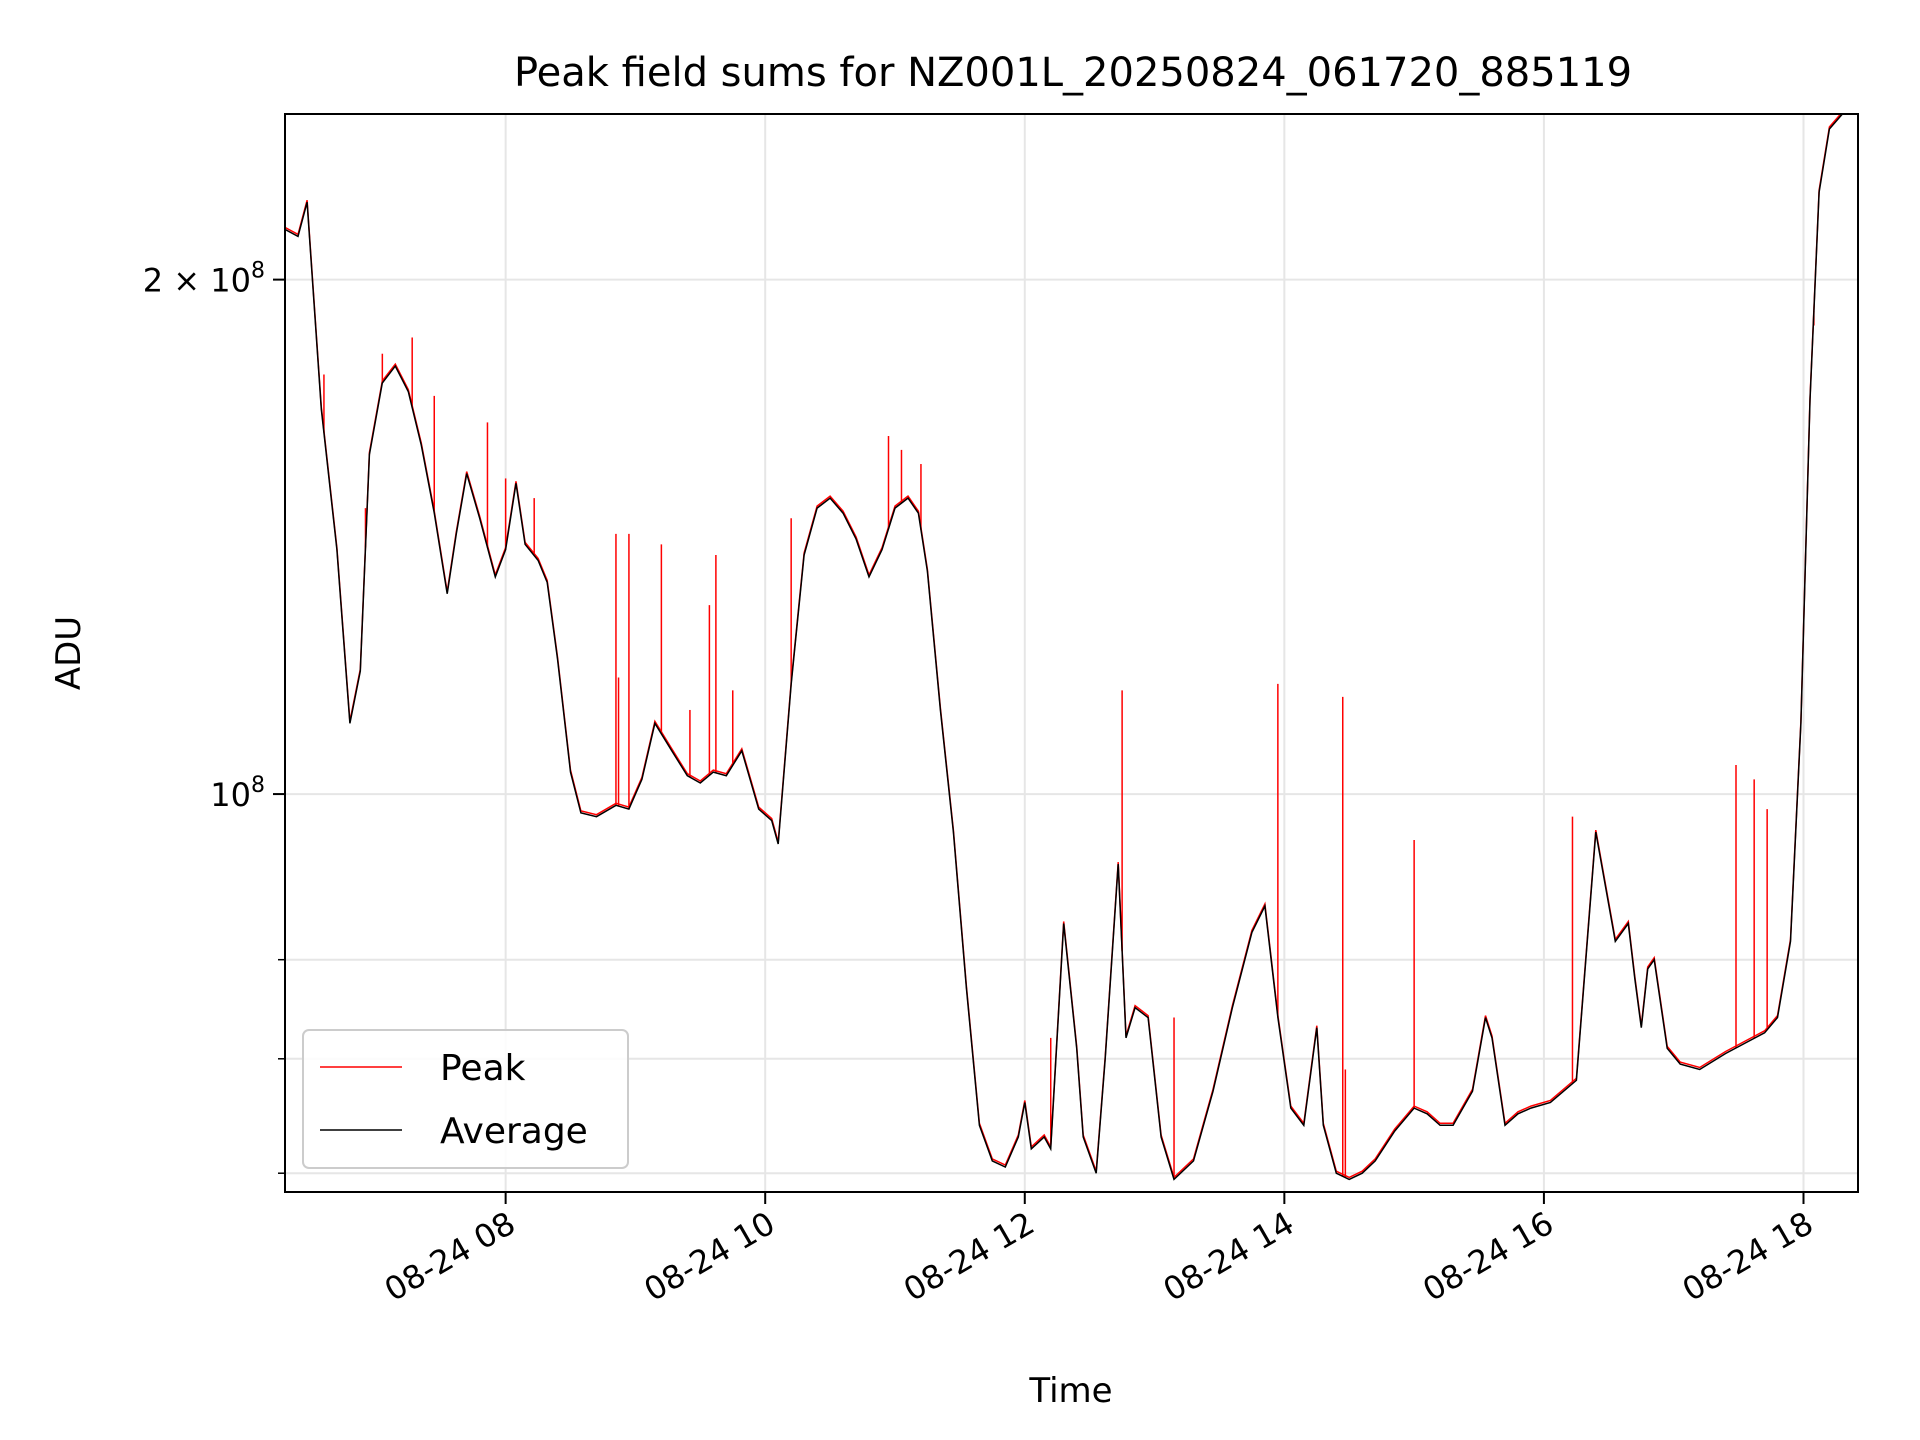 The width and height of the screenshot is (1920, 1440). I want to click on x-axis-label: Time, so click(1070, 1391).